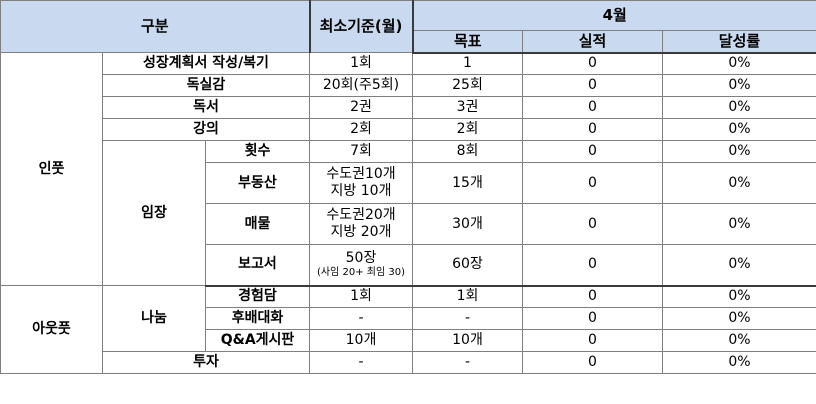  I want to click on table-row: 투자 - - 0 0%, so click(408, 362).